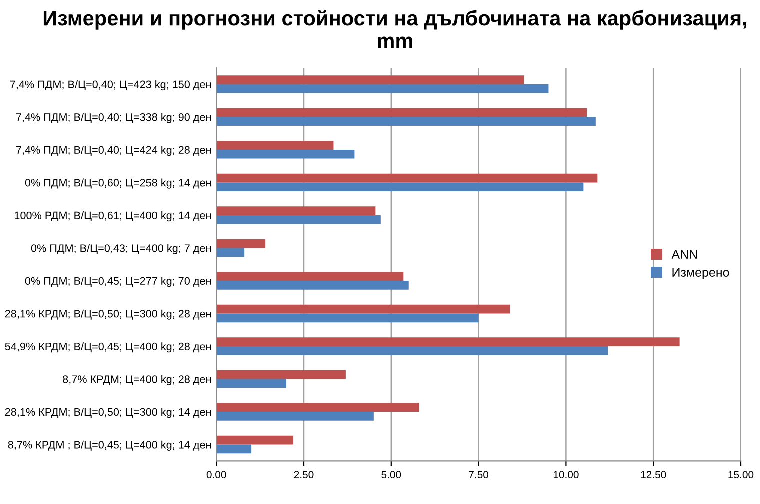 The height and width of the screenshot is (504, 760). What do you see at coordinates (395, 29) in the screenshot?
I see `chart-title: Измерени и прогнозни стойности на дълбочината на карбонизация, mm` at bounding box center [395, 29].